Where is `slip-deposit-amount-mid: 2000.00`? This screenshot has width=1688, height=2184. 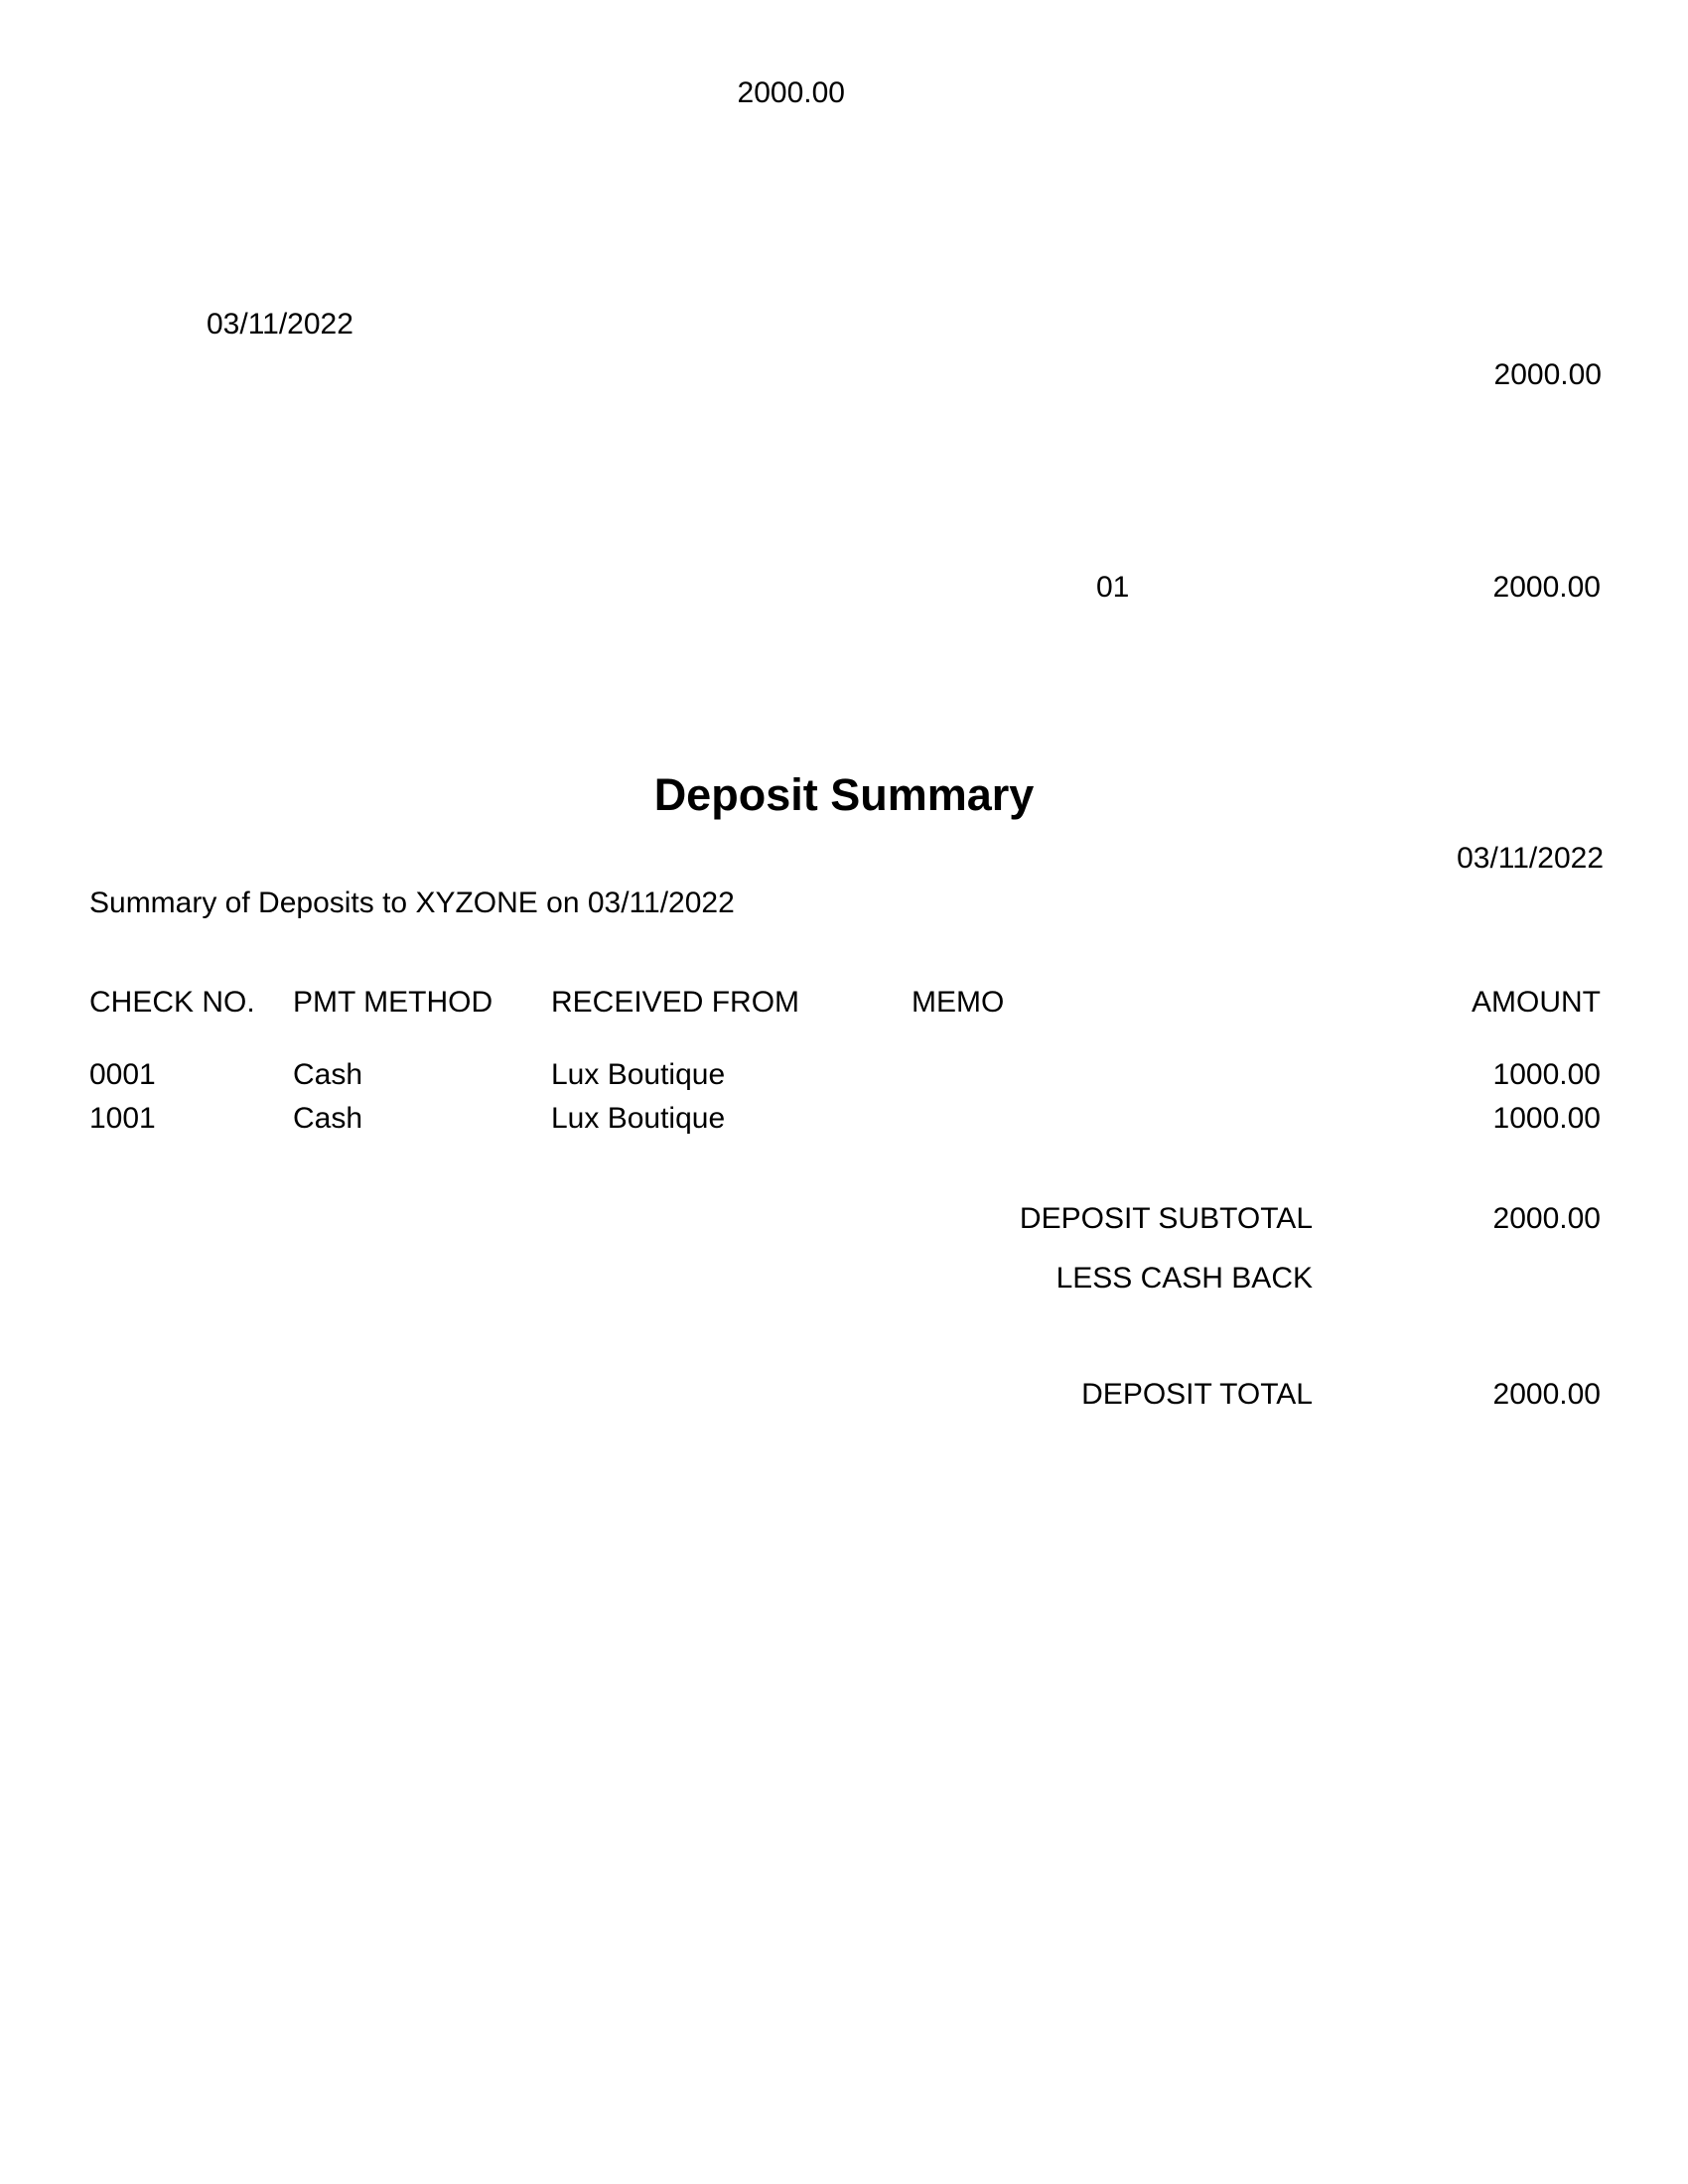
slip-deposit-amount-mid: 2000.00 is located at coordinates (1547, 374).